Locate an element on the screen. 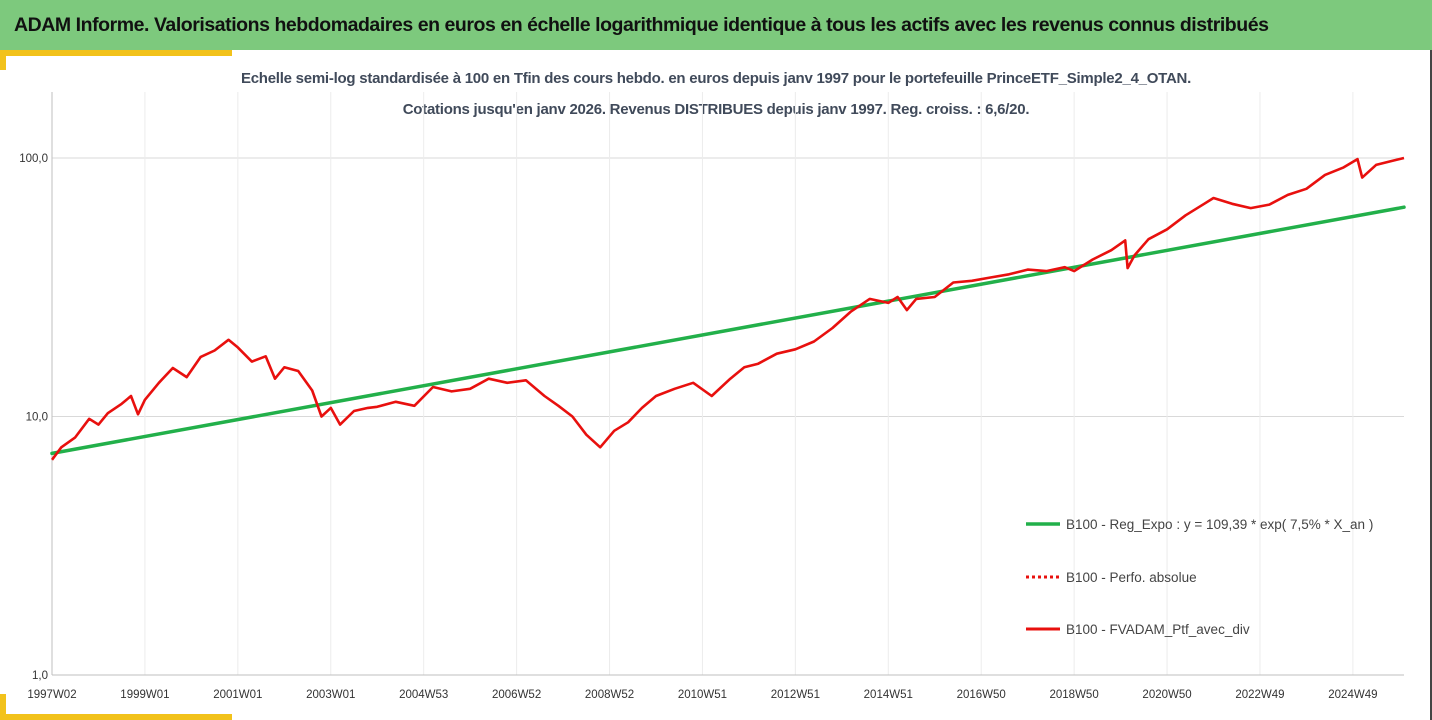 The height and width of the screenshot is (720, 1432). x-tick-label: 2012W51 is located at coordinates (795, 695).